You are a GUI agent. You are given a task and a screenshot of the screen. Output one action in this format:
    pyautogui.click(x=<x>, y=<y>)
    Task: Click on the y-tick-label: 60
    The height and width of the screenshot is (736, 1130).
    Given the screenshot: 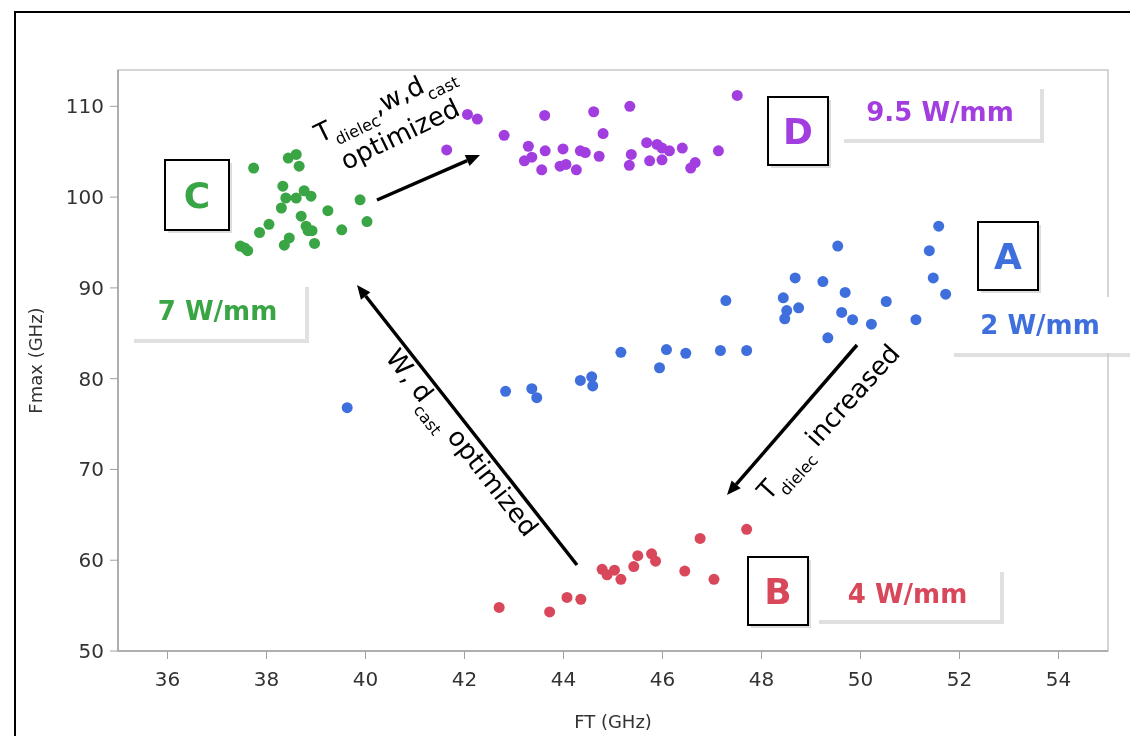 What is the action you would take?
    pyautogui.click(x=91, y=560)
    